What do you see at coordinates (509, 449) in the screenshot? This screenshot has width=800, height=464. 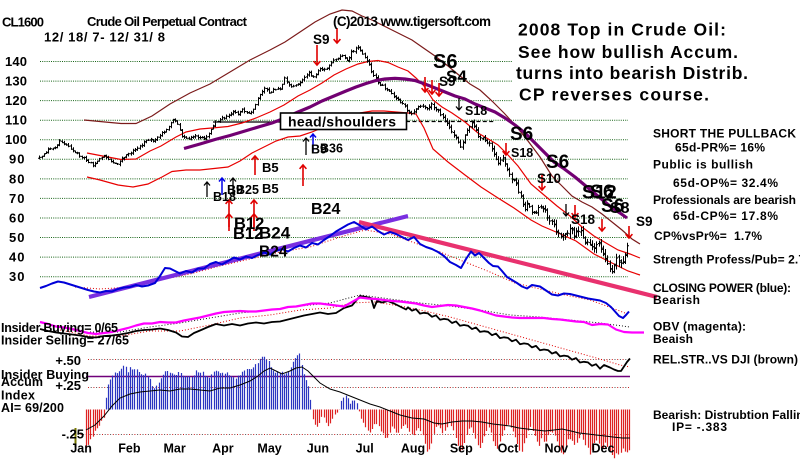 I see `svg-text: Oct` at bounding box center [509, 449].